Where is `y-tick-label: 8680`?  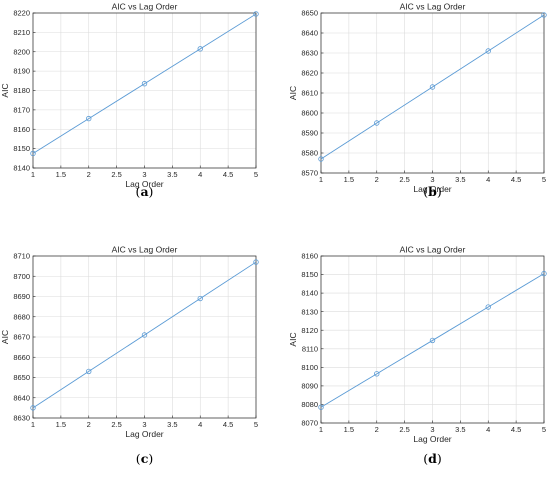
y-tick-label: 8680 is located at coordinates (21, 316).